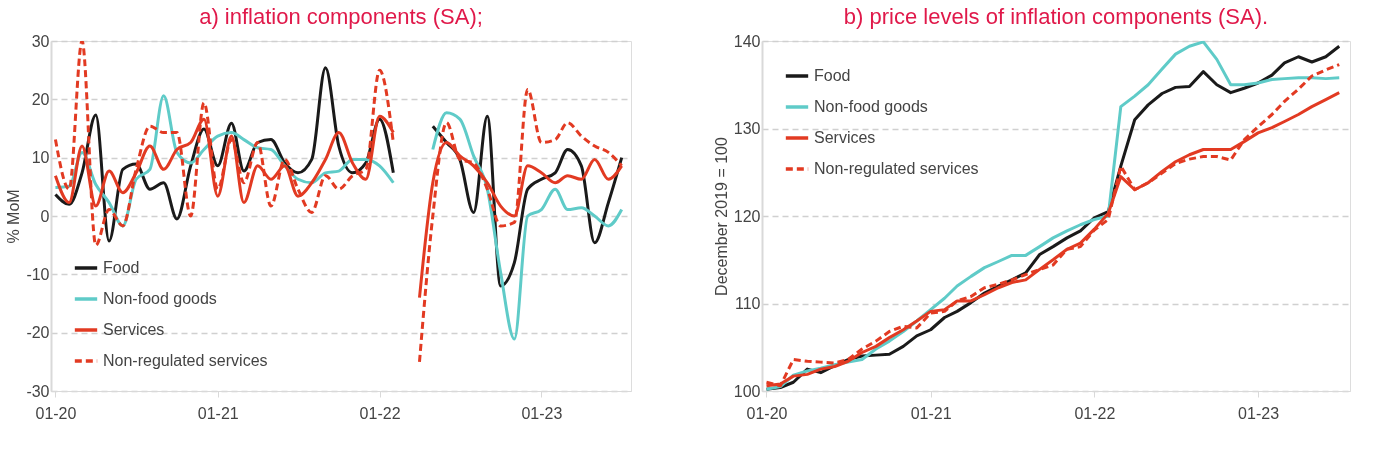  What do you see at coordinates (1056, 16) in the screenshot?
I see `chart-title: b) price levels of inflation components (SA).` at bounding box center [1056, 16].